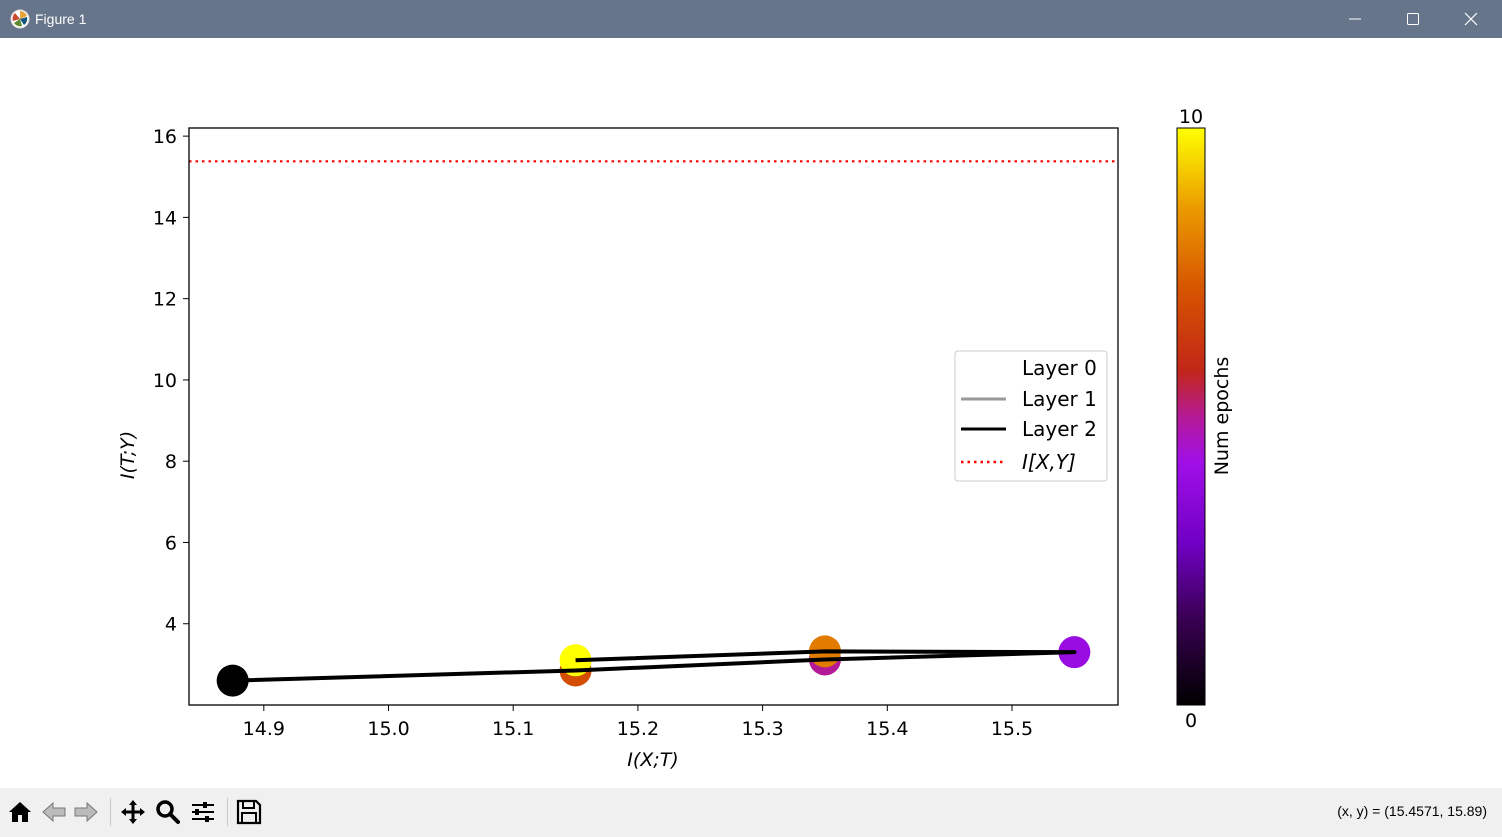  Describe the element at coordinates (1191, 721) in the screenshot. I see `colorbar-min-label: 0` at that location.